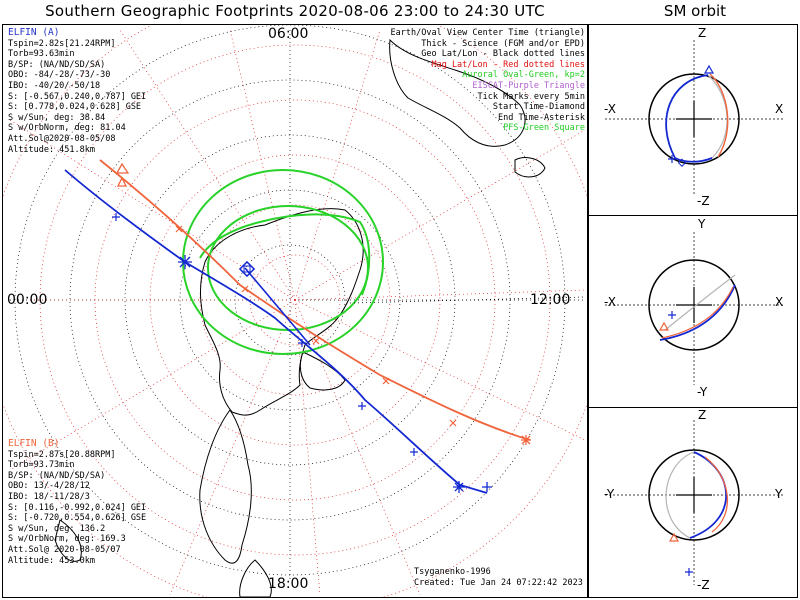  What do you see at coordinates (62, 43) in the screenshot?
I see `elfin-a-info-line: Tspin=2.82s[21.24RPM]` at bounding box center [62, 43].